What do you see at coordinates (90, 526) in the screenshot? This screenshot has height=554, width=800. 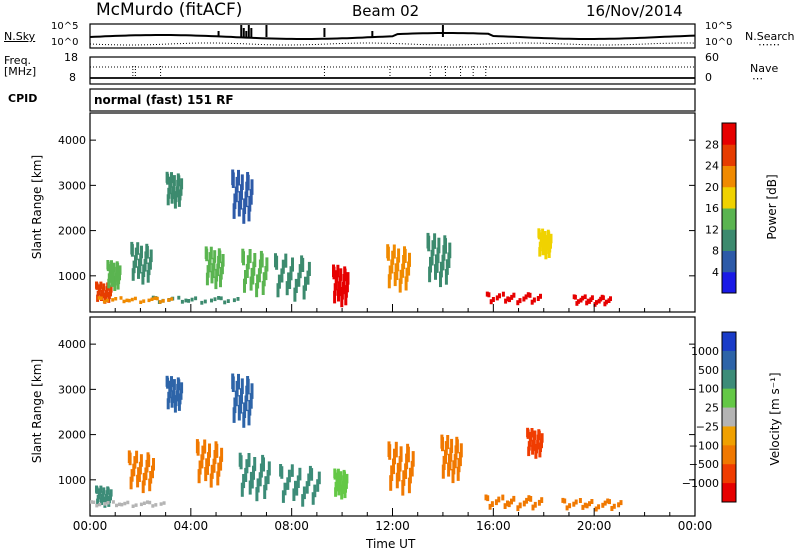 I see `x-tick-label: 00:00` at bounding box center [90, 526].